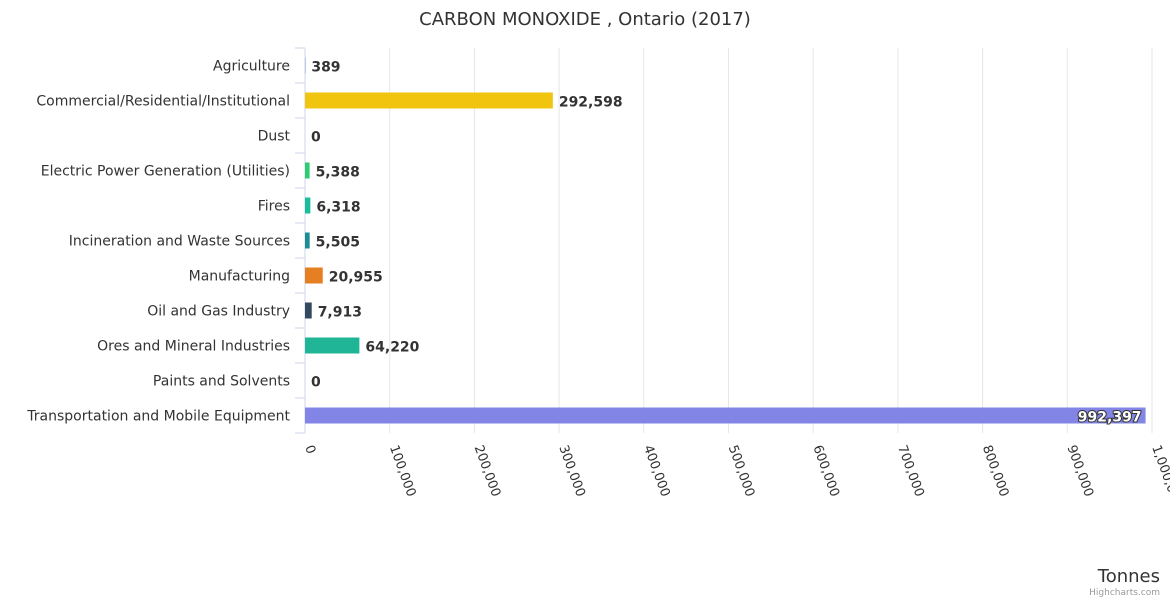 This screenshot has width=1170, height=600. Describe the element at coordinates (340, 313) in the screenshot. I see `data-label: 7,913` at that location.